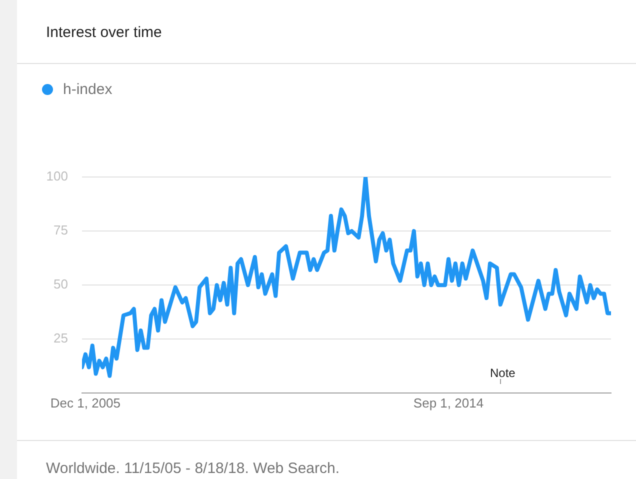  Describe the element at coordinates (502, 373) in the screenshot. I see `annotation: Note` at that location.